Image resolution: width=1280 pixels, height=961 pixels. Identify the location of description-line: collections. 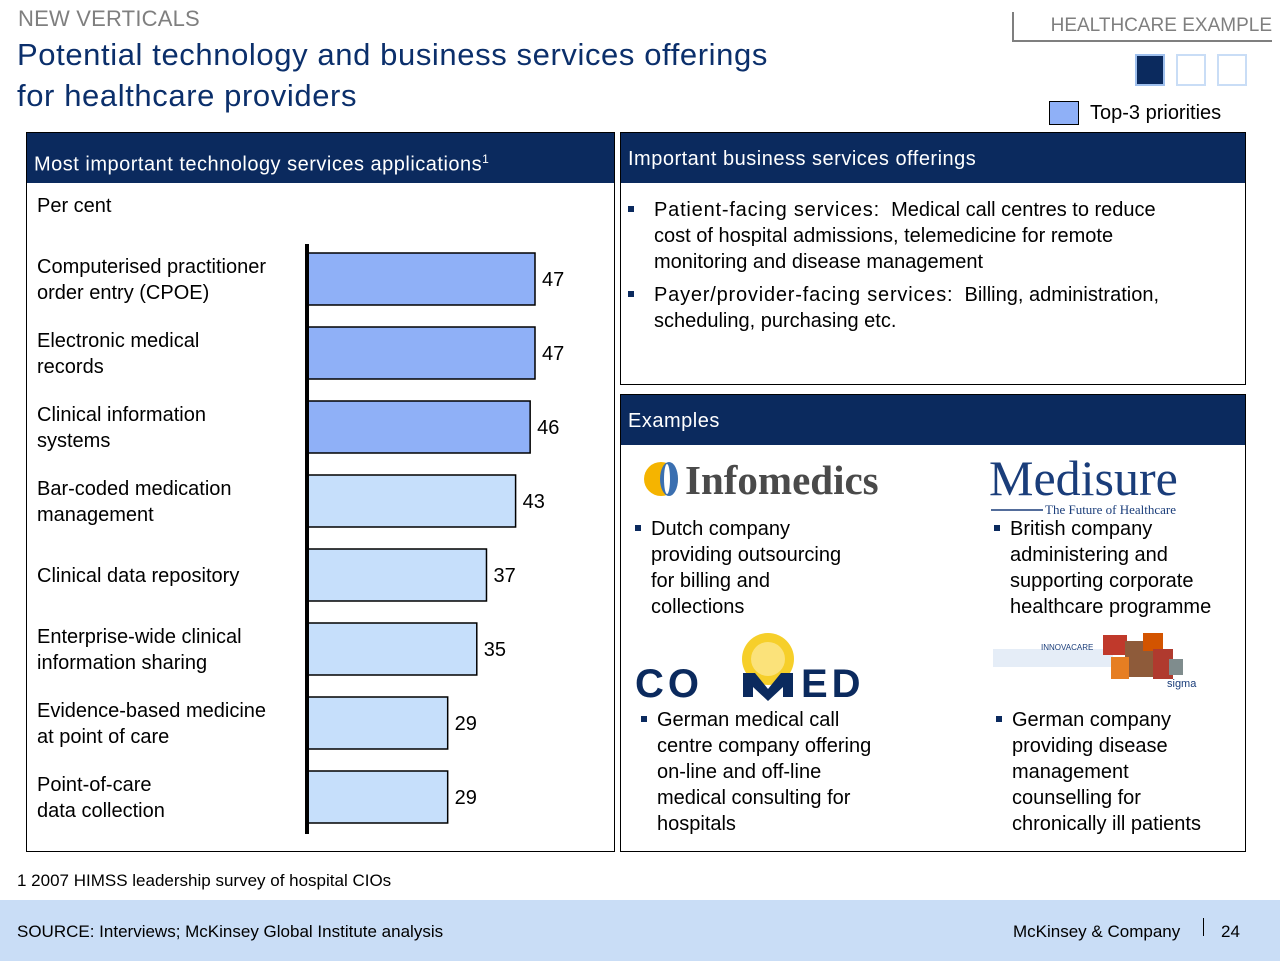
(698, 607).